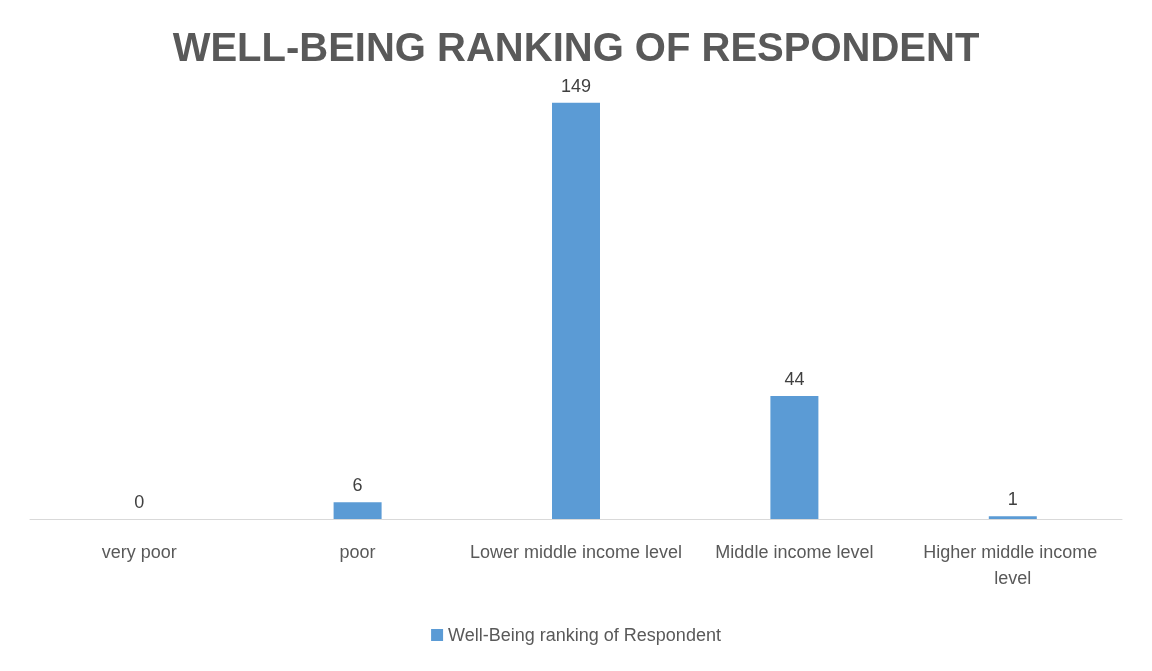 The image size is (1152, 671). Describe the element at coordinates (794, 379) in the screenshot. I see `data-label: 44` at that location.